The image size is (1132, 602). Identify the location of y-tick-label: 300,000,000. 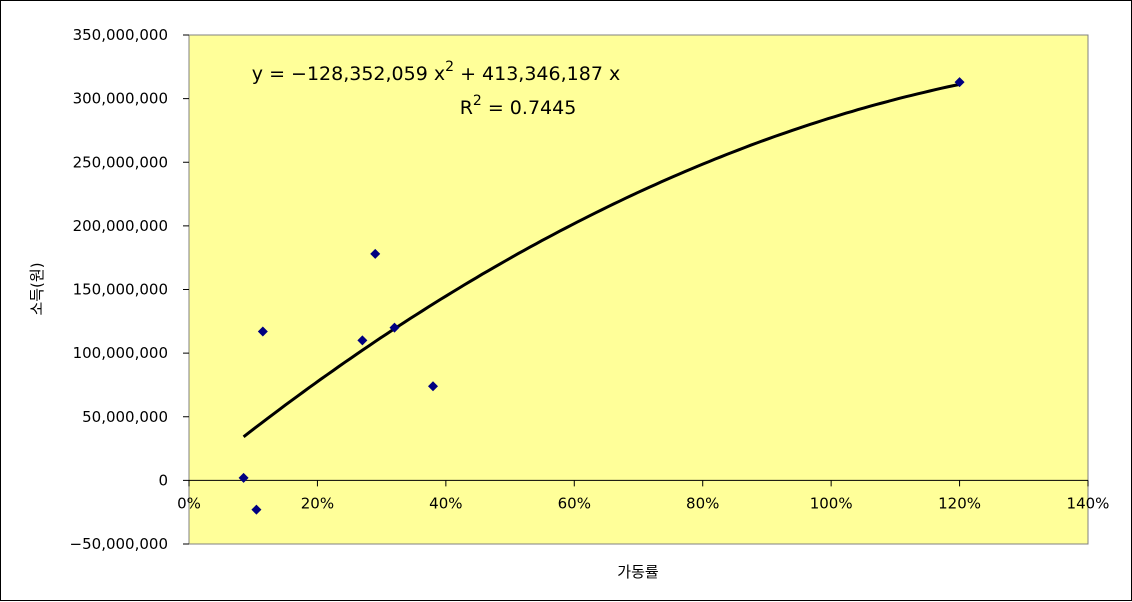
(120, 99).